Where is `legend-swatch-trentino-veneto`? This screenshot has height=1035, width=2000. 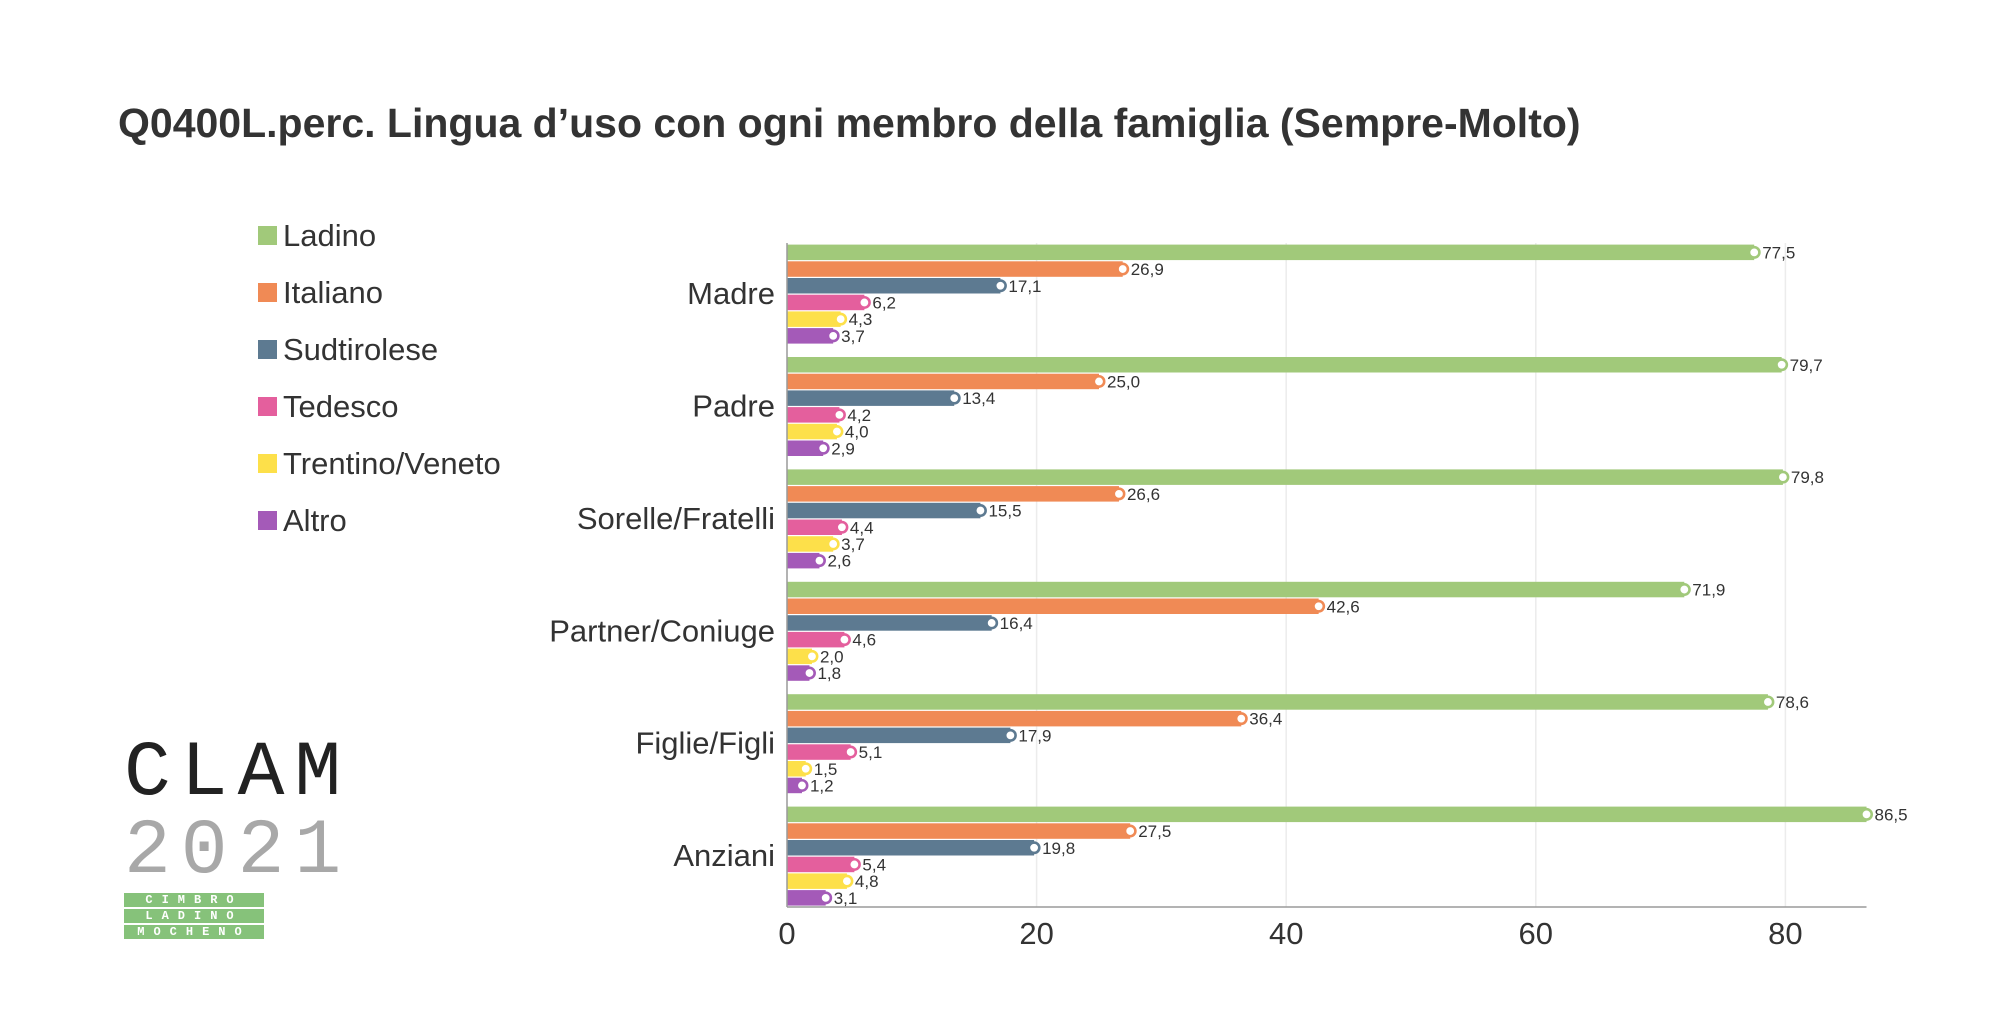 legend-swatch-trentino-veneto is located at coordinates (267, 463).